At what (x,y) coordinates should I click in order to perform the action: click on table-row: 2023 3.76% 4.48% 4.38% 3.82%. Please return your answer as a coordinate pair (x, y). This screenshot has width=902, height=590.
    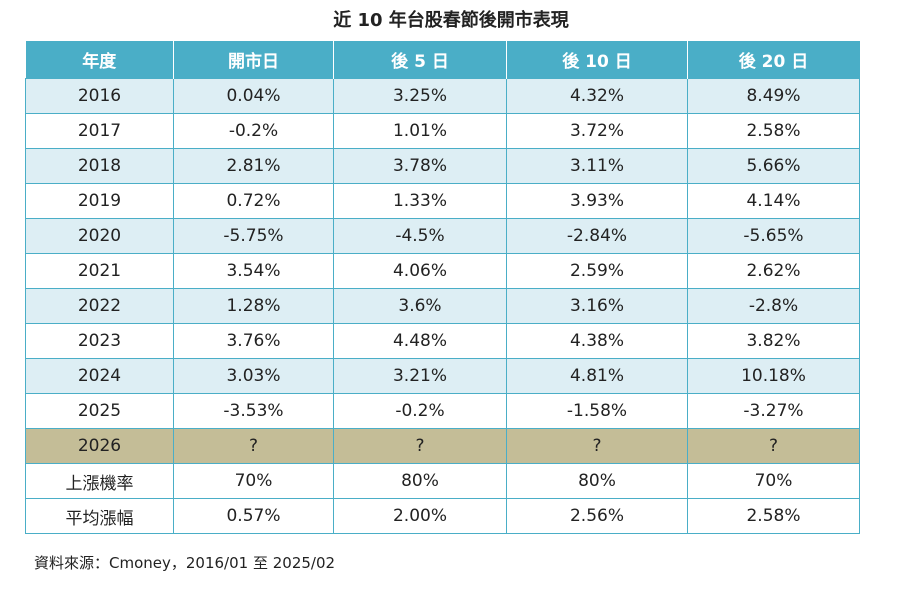
    Looking at the image, I should click on (442, 341).